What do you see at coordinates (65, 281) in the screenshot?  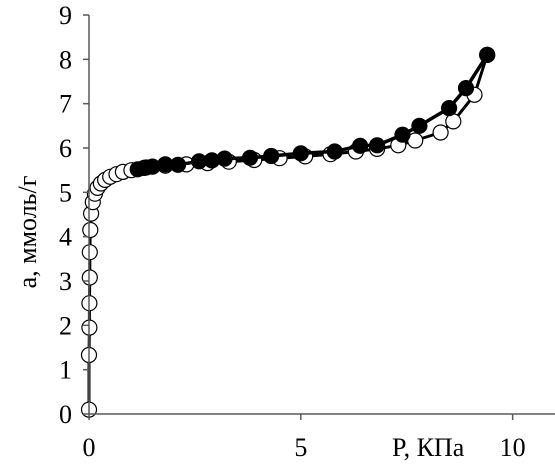 I see `y-tick-label: 3` at bounding box center [65, 281].